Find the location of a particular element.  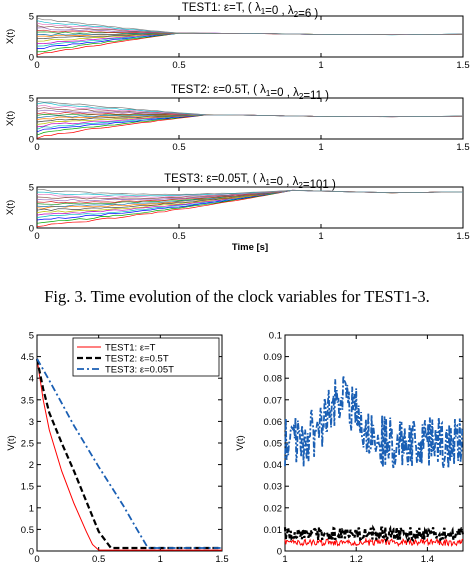

y-tick-label: 0.04 is located at coordinates (273, 465).